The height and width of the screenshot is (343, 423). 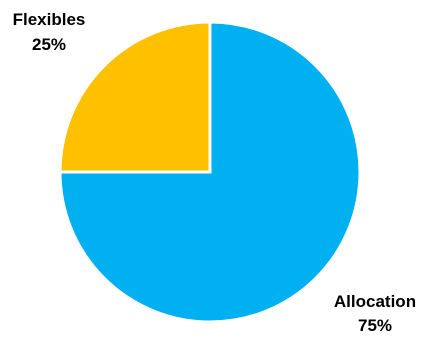 What do you see at coordinates (49, 19) in the screenshot?
I see `slice-label-name-flexibles: Flexibles` at bounding box center [49, 19].